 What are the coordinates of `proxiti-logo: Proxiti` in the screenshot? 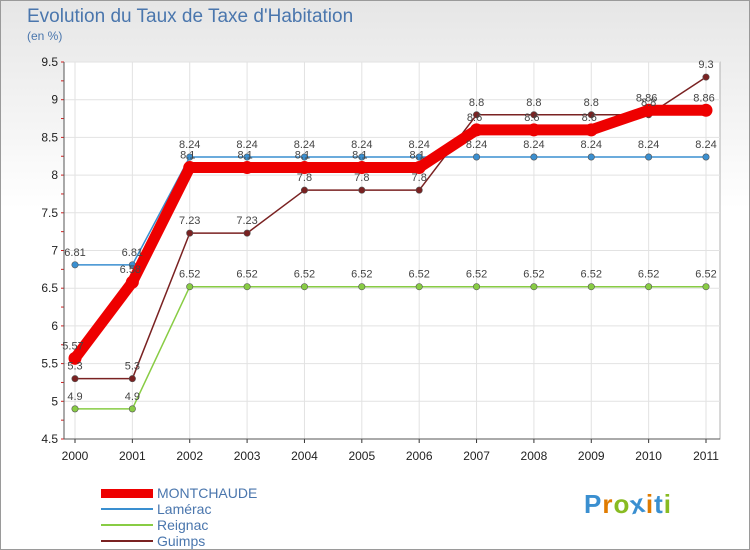 It's located at (628, 504).